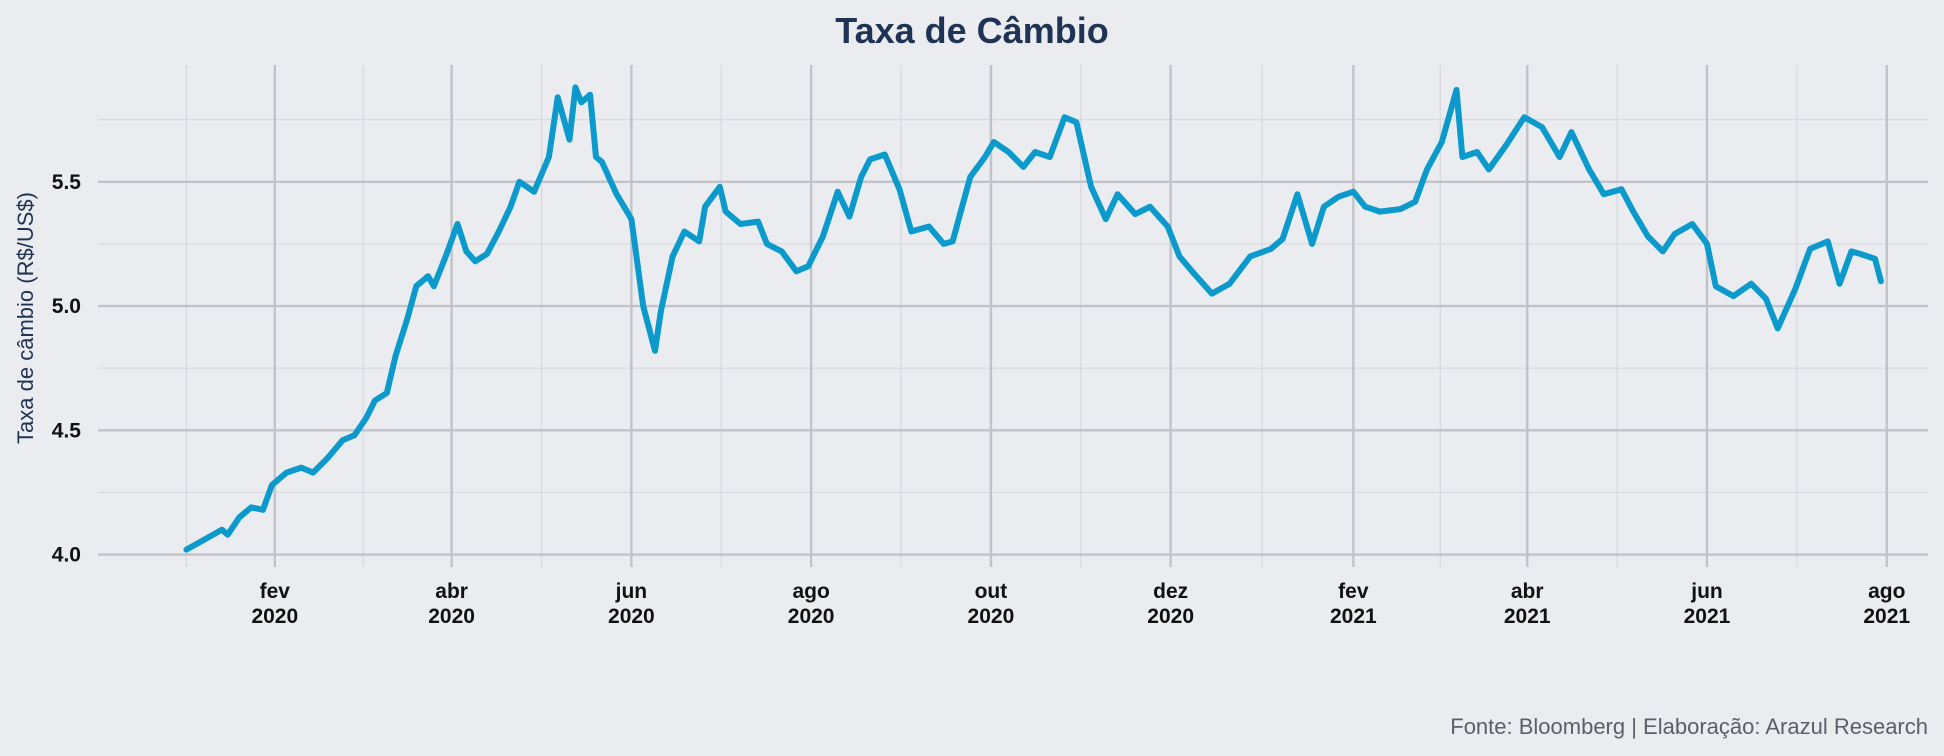 The height and width of the screenshot is (756, 1944). Describe the element at coordinates (67, 369) in the screenshot. I see `y-axis-ticks: 4.0 4.5 5.0 5.5` at that location.